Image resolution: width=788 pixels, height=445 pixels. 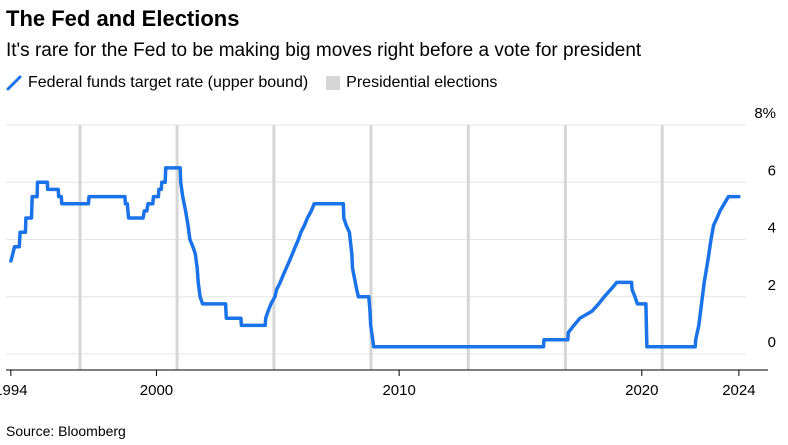 What do you see at coordinates (772, 170) in the screenshot?
I see `y-tick-label: 6` at bounding box center [772, 170].